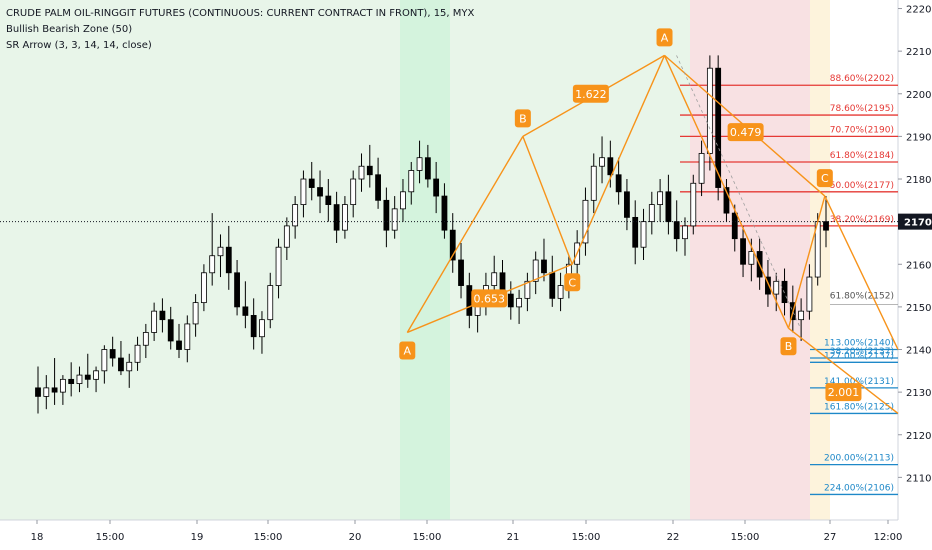 The width and height of the screenshot is (932, 550). I want to click on time-tick-3: 15:00, so click(268, 531).